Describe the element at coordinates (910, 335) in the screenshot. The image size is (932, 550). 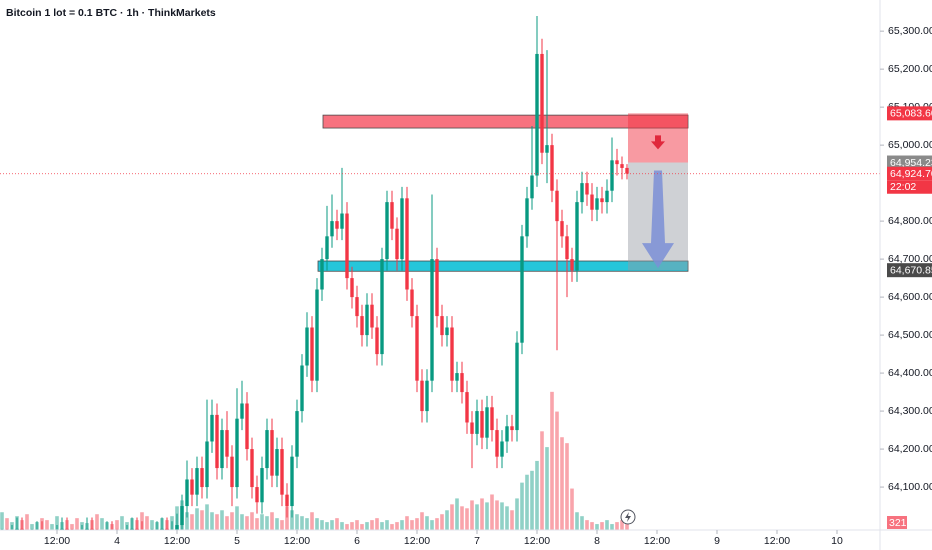
I see `y-tick-label: 64,500.00` at that location.